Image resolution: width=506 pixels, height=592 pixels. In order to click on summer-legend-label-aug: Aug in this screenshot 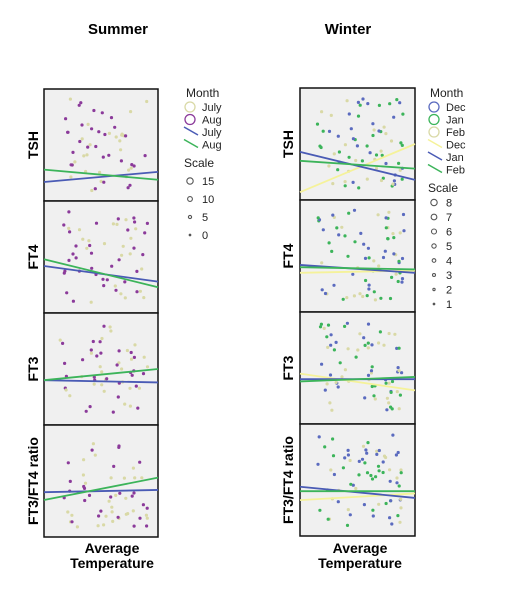, I will do `click(212, 121)`.